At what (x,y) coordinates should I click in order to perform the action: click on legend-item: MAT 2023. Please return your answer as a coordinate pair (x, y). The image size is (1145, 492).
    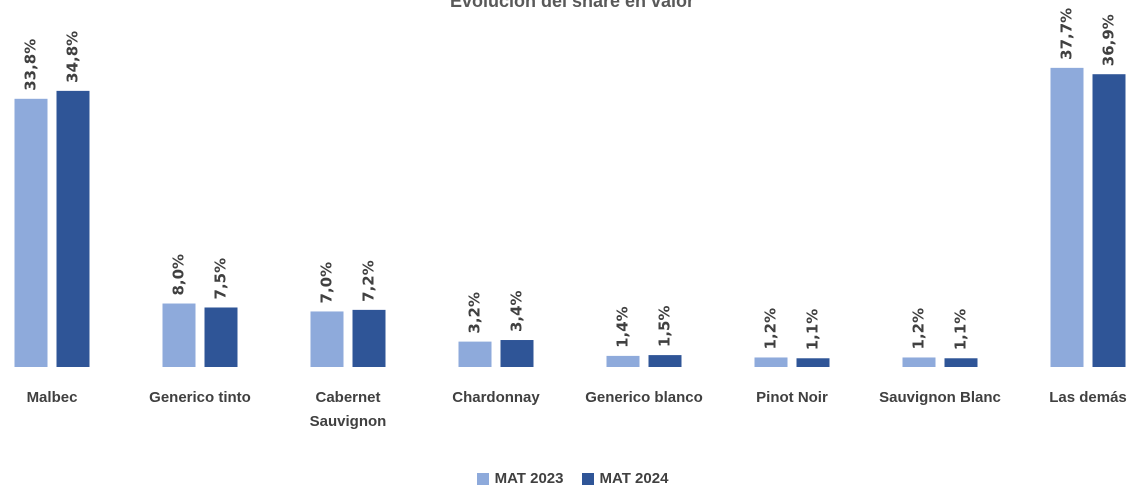
    Looking at the image, I should click on (520, 478).